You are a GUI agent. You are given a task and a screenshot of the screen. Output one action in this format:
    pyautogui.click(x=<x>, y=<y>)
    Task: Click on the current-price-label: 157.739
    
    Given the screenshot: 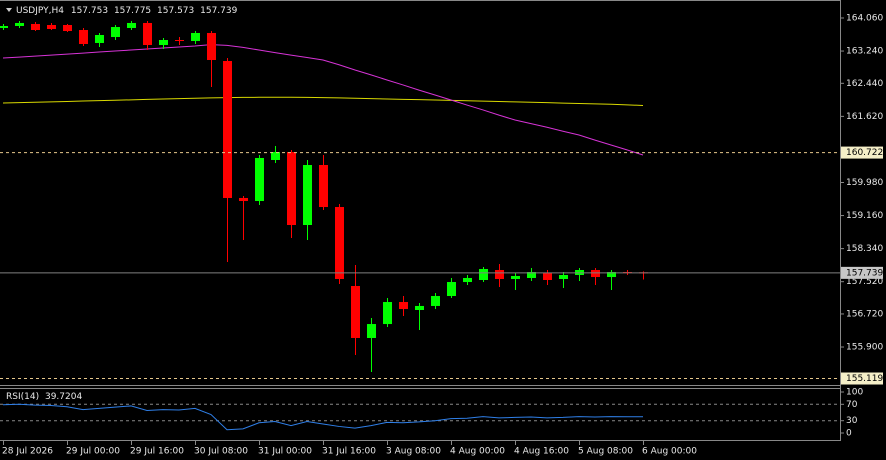 What is the action you would take?
    pyautogui.click(x=864, y=273)
    